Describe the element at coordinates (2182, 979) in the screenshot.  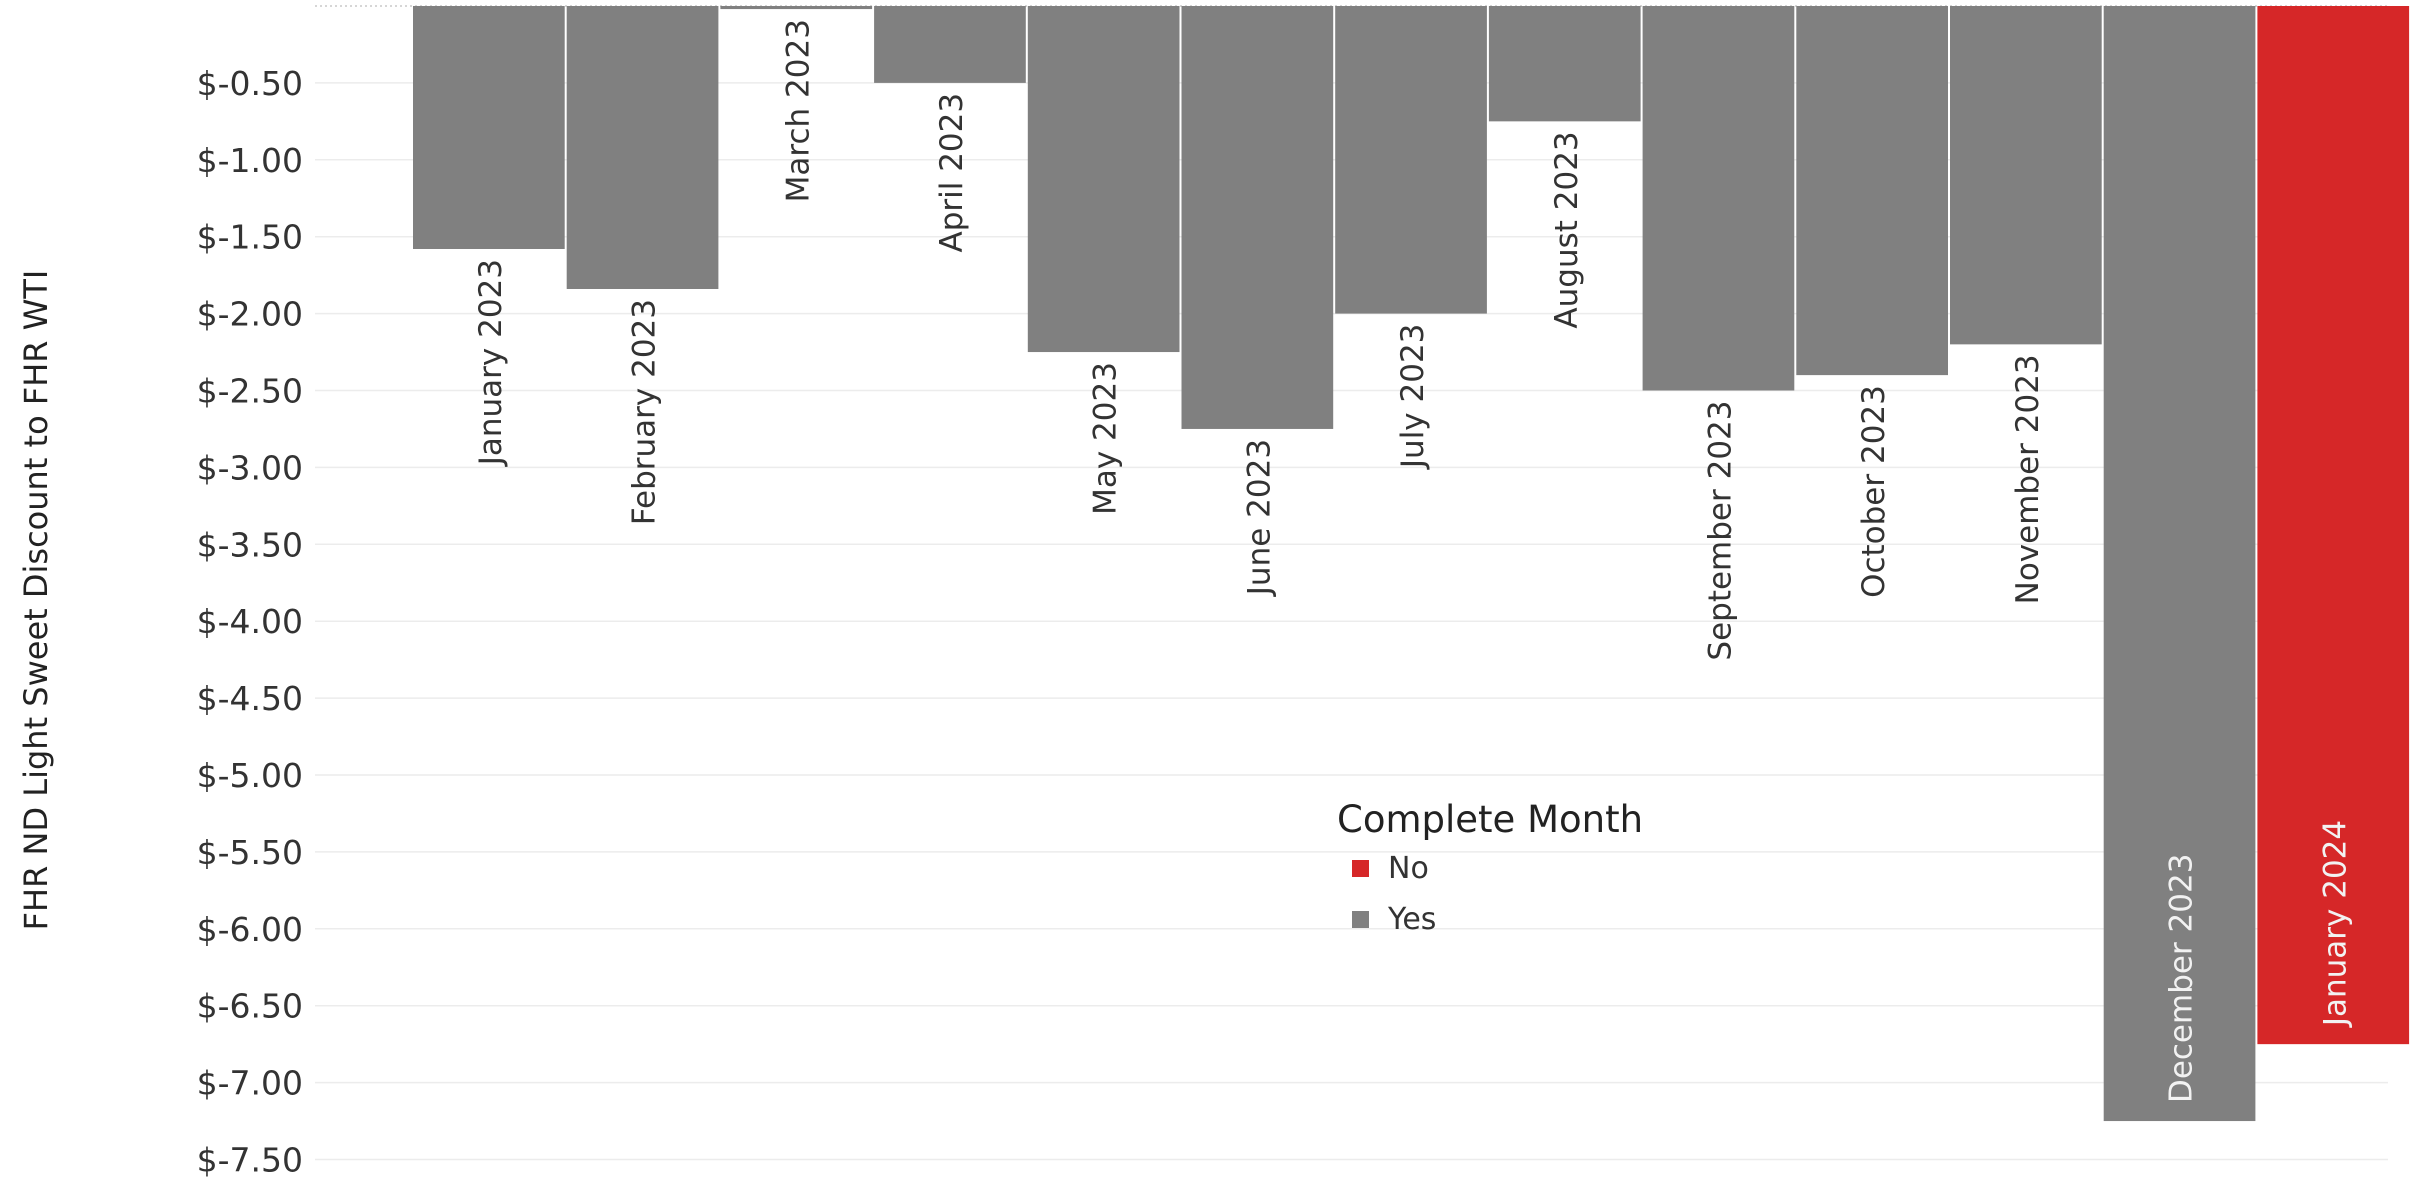
I see `bar-label: December 2023` at that location.